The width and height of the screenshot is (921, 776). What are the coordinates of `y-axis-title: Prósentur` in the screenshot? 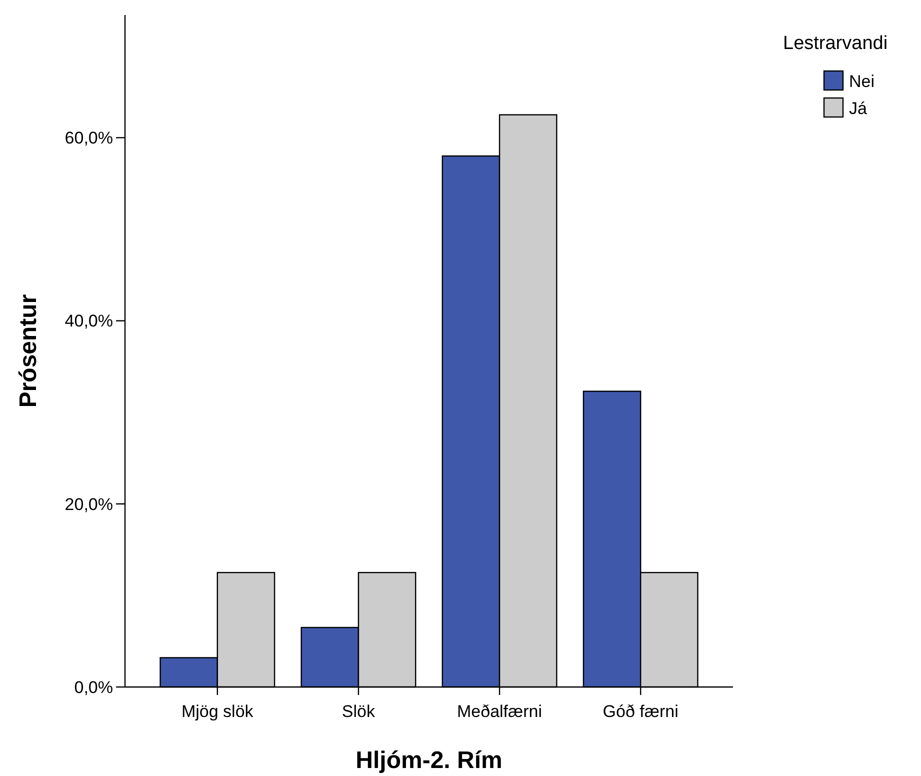 It's located at (28, 351).